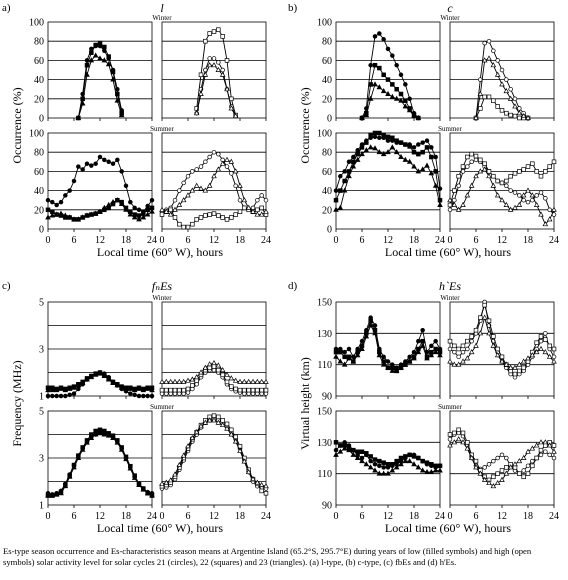 The height and width of the screenshot is (580, 568). I want to click on x-tick-label: 18, so click(528, 240).